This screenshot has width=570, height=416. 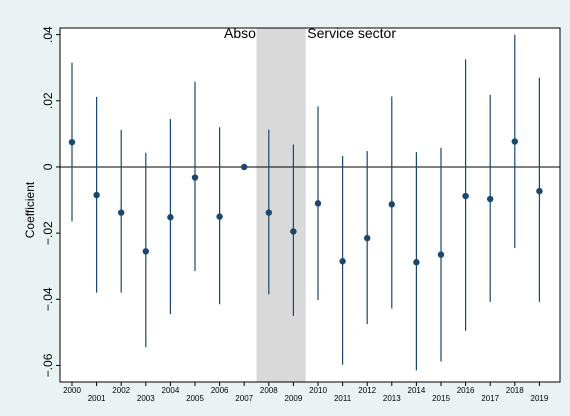 What do you see at coordinates (244, 398) in the screenshot?
I see `x-tick-label: 2007` at bounding box center [244, 398].